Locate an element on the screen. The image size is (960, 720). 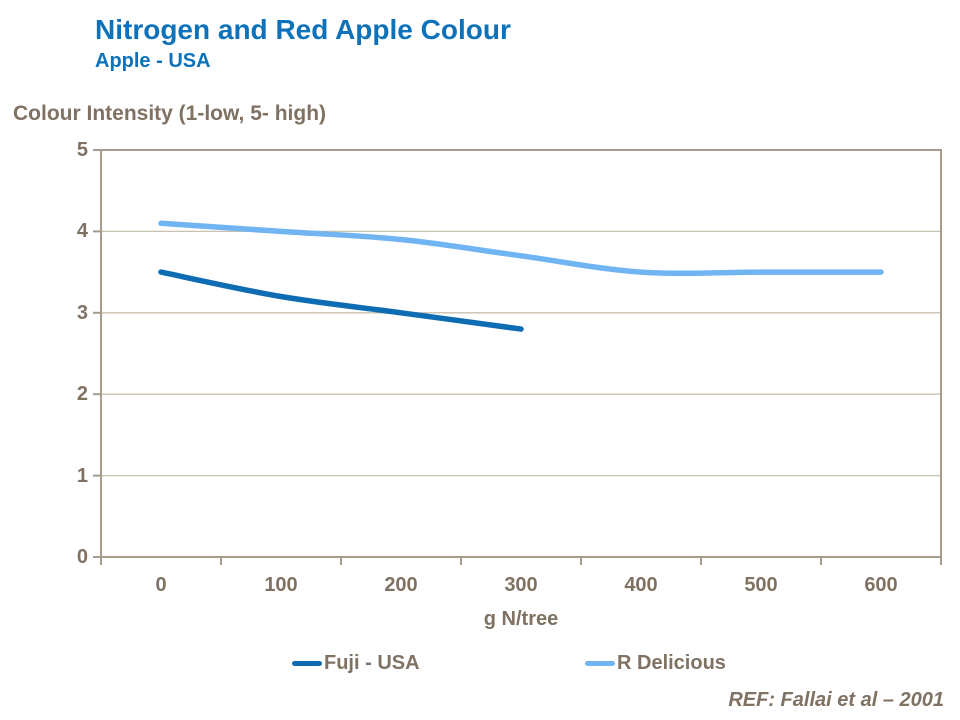
reference-citation: REF: Fallai et al – 2001 is located at coordinates (836, 700).